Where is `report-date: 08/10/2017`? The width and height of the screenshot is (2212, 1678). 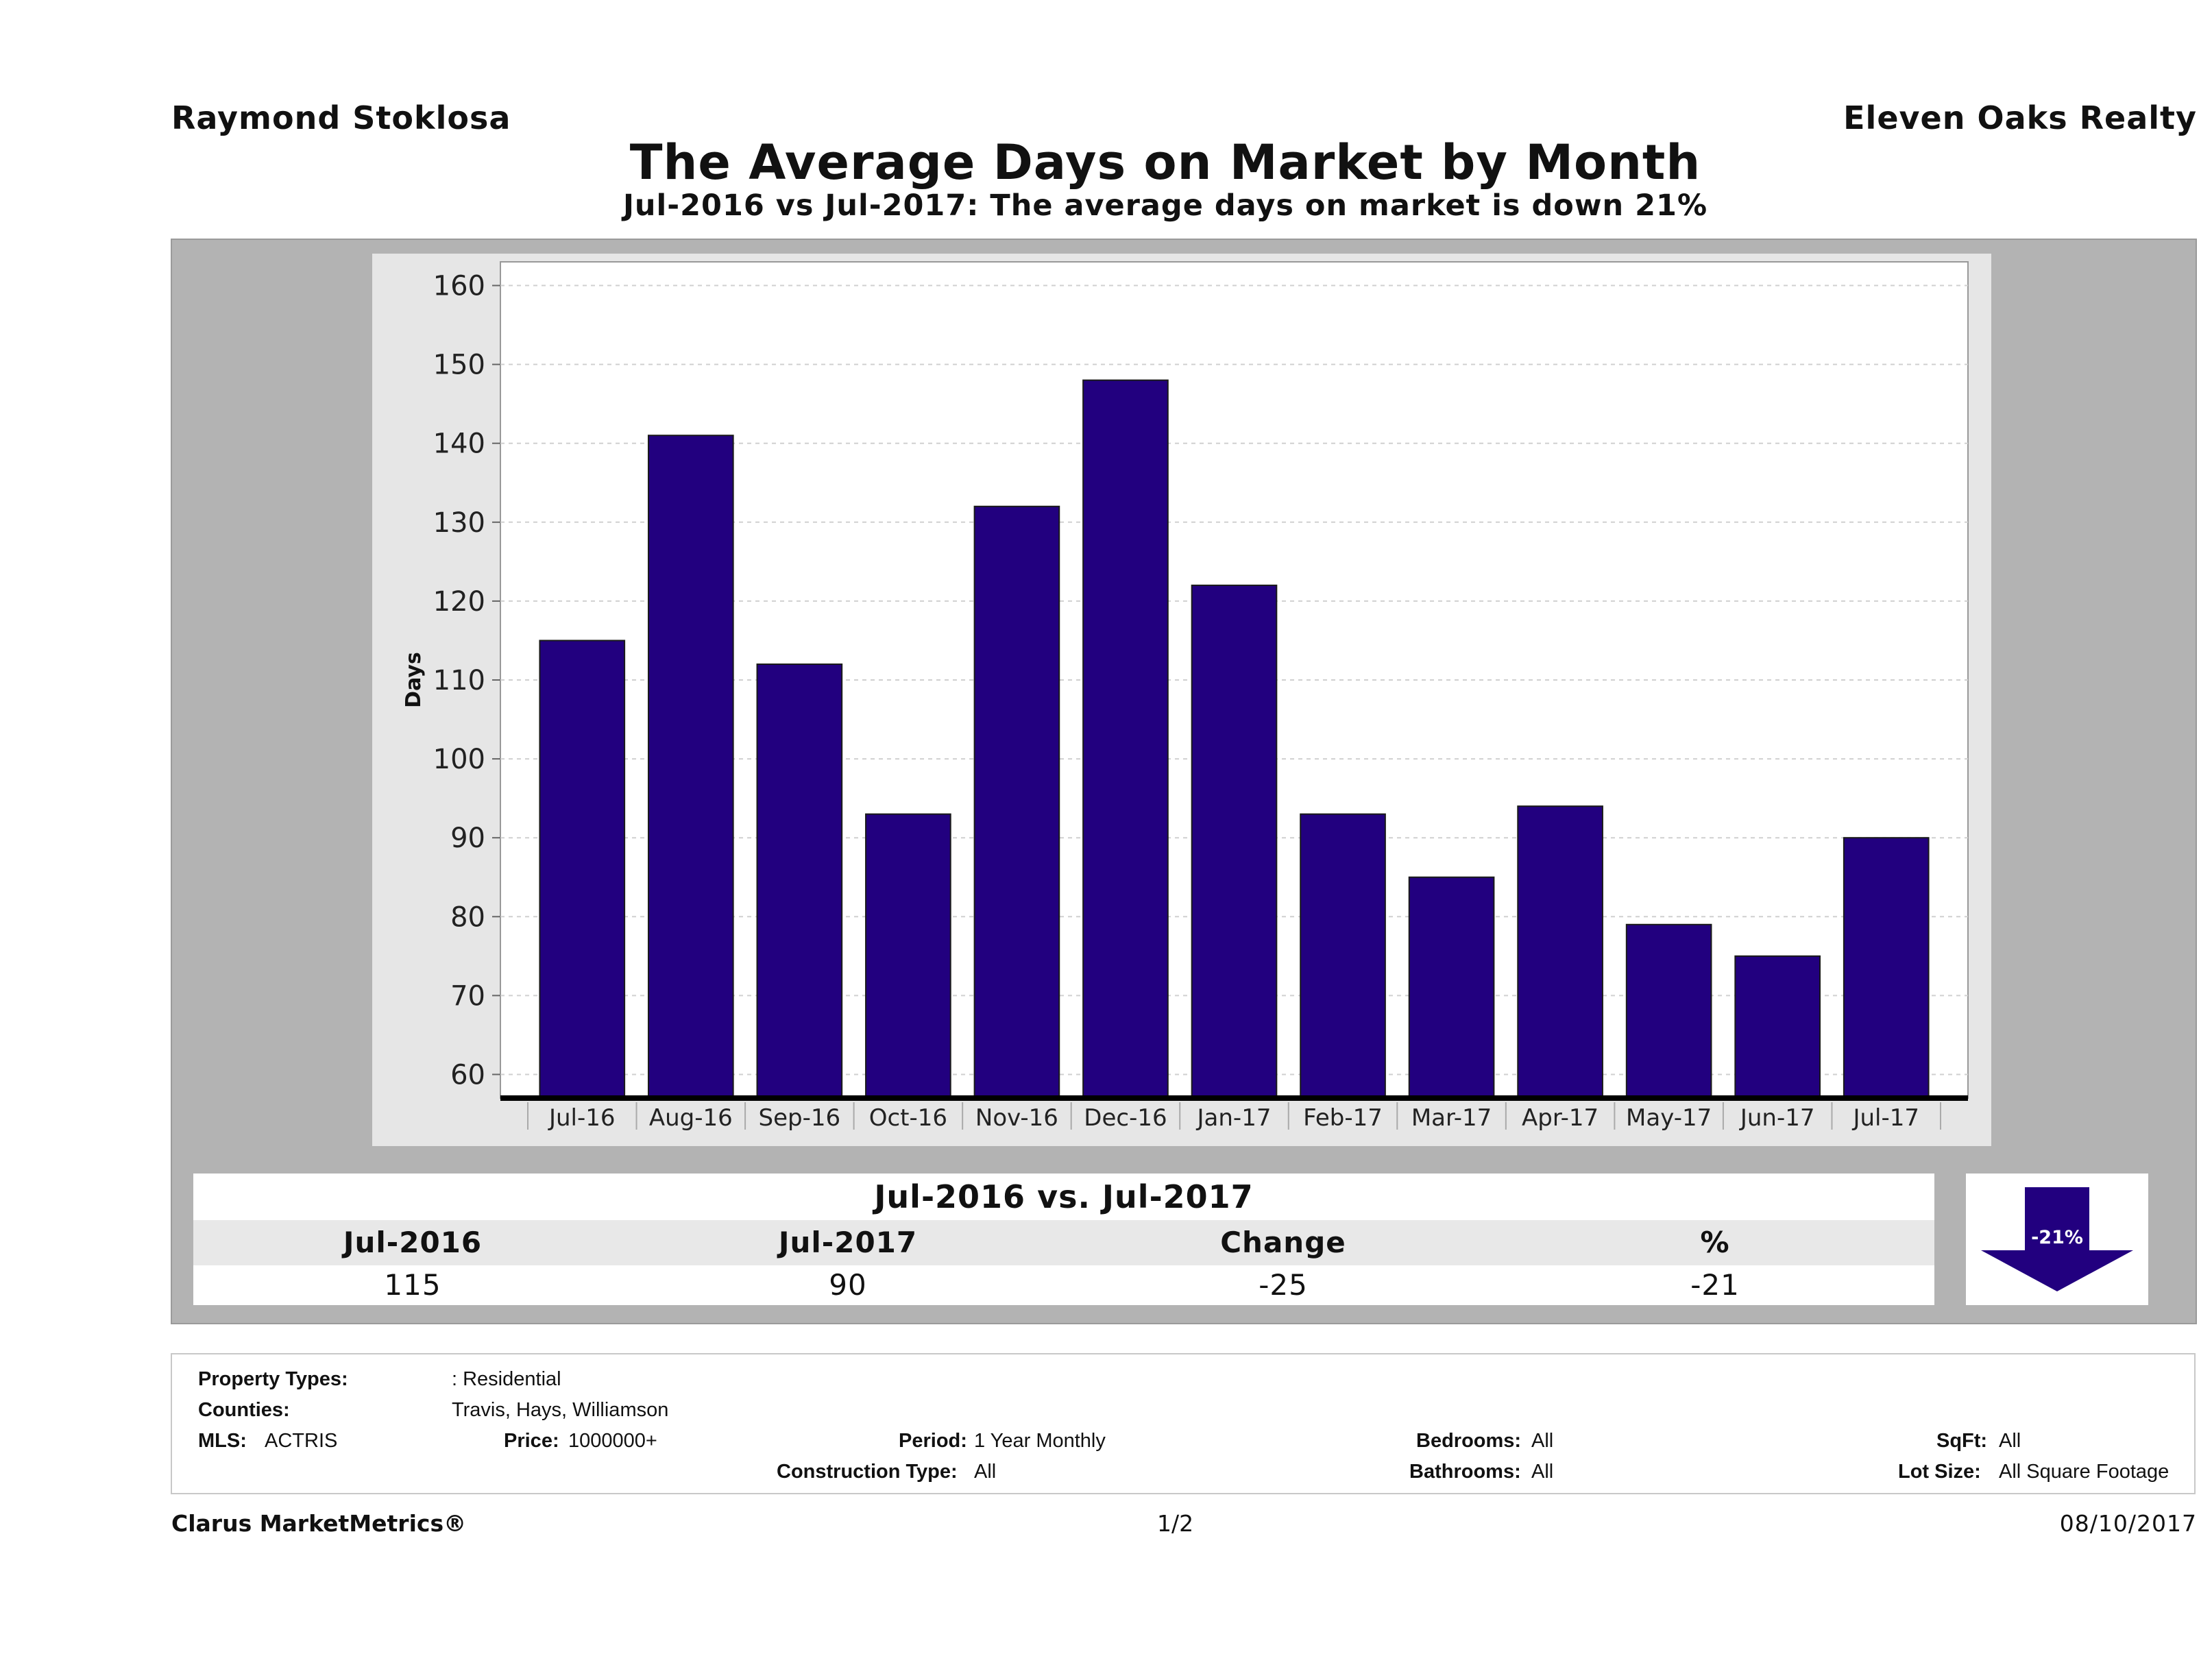
report-date: 08/10/2017 is located at coordinates (2128, 1523).